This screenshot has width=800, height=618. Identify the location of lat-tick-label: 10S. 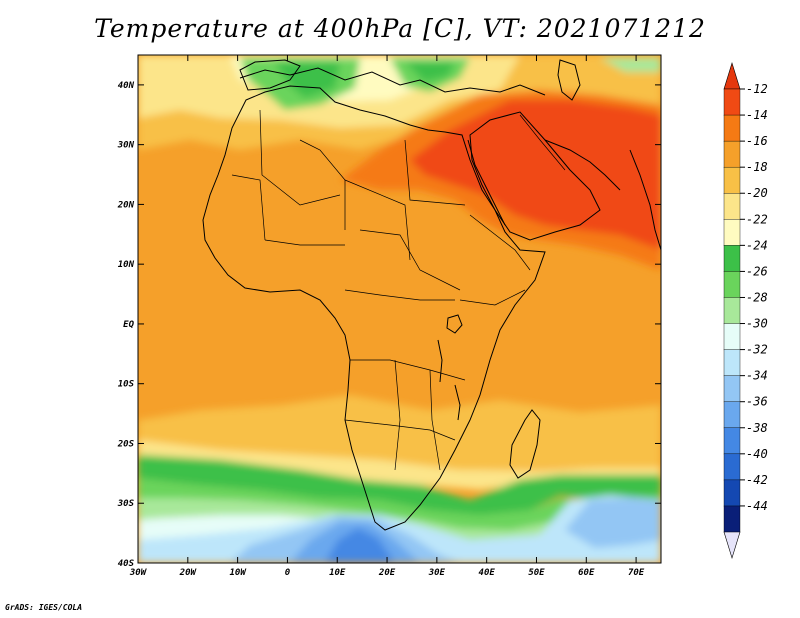
(126, 385).